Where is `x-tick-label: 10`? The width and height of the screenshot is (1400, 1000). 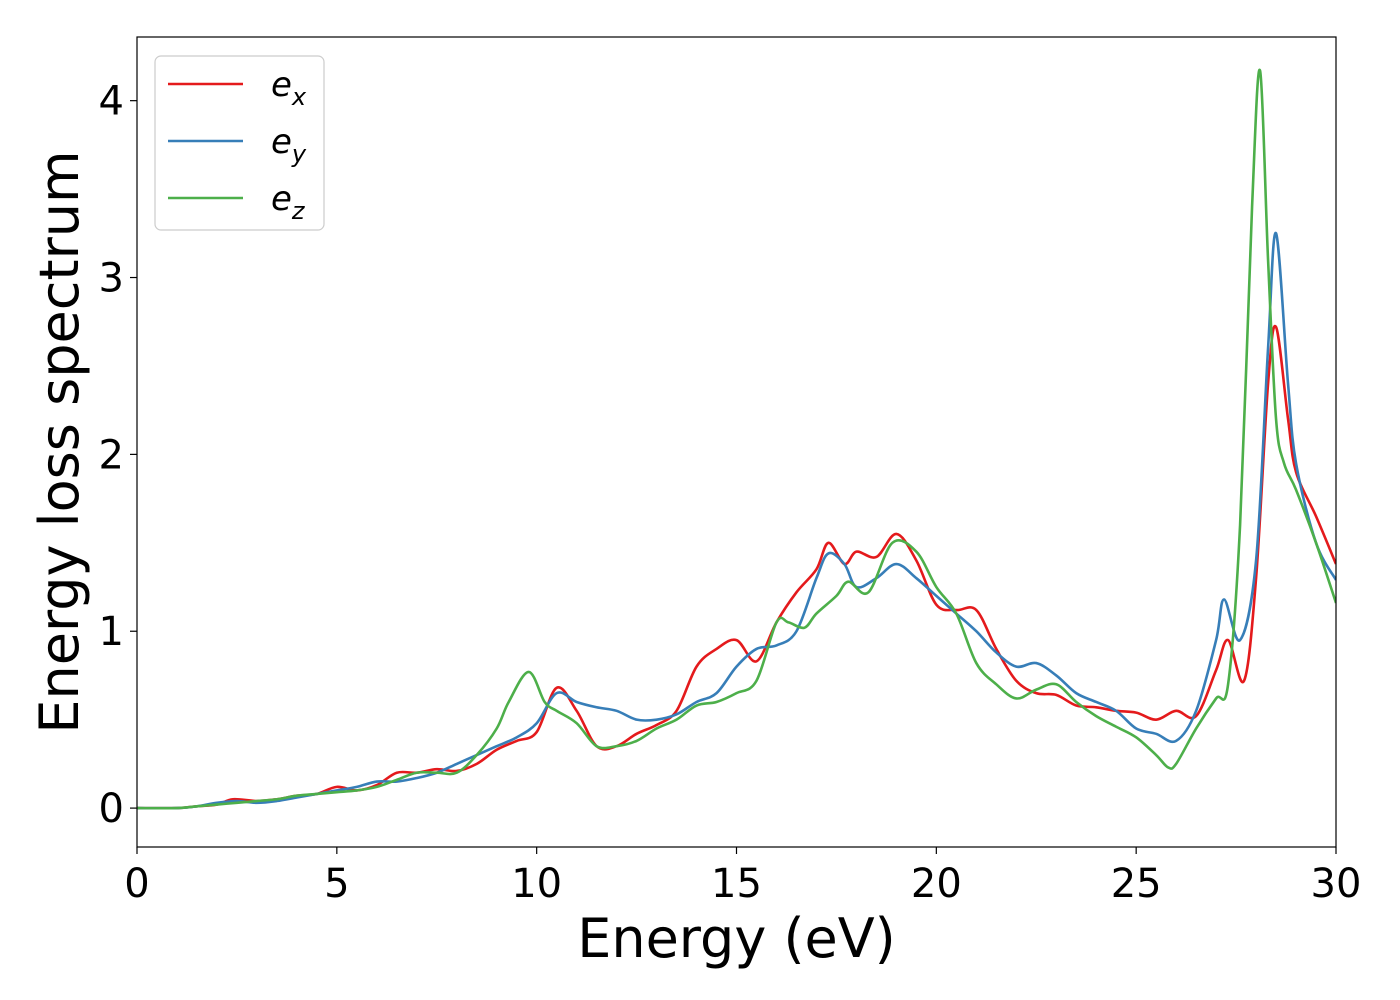
x-tick-label: 10 is located at coordinates (536, 884).